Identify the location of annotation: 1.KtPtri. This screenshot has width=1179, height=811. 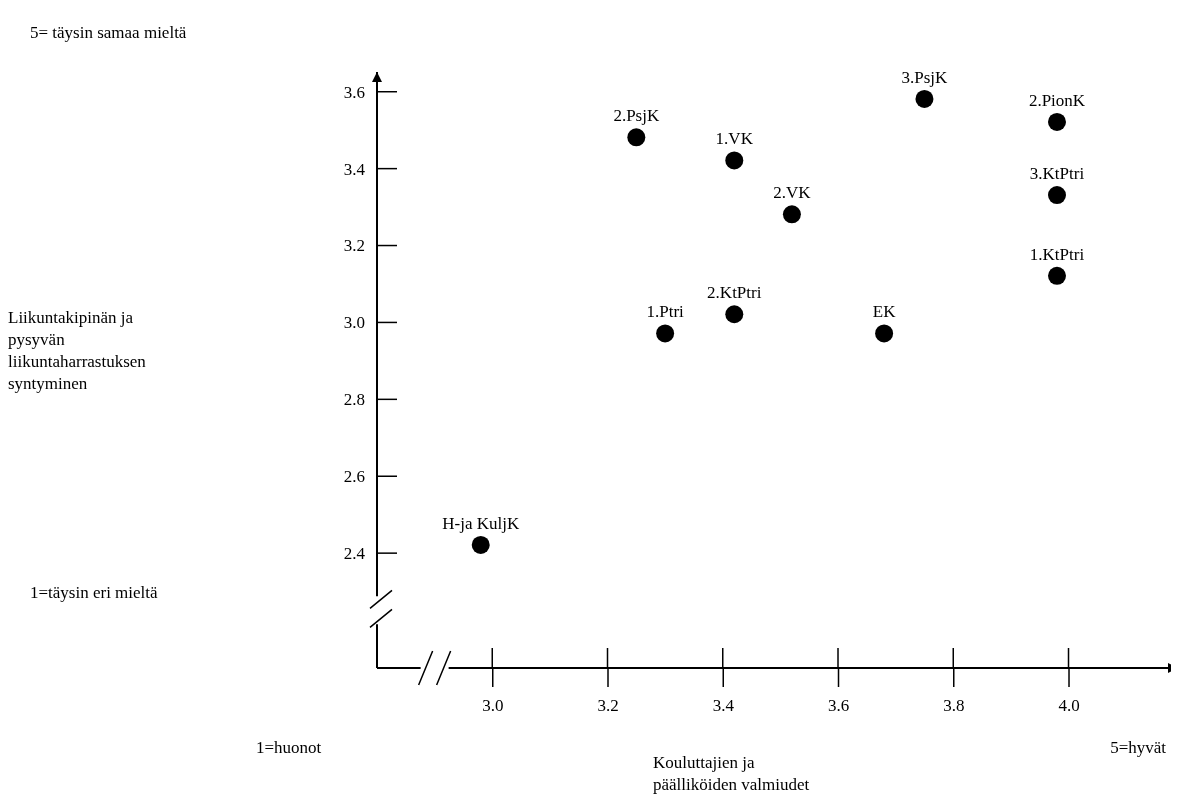
(1057, 254).